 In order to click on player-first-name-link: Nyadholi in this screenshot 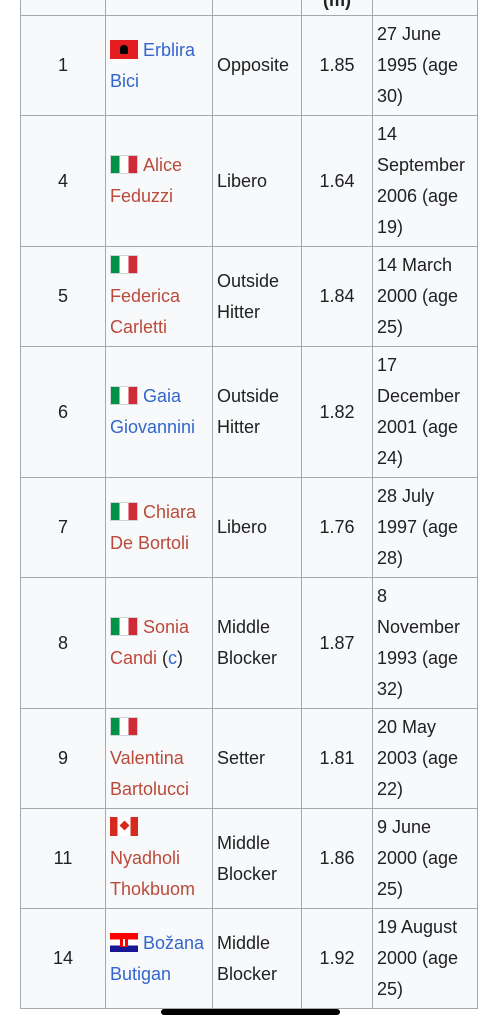, I will do `click(145, 858)`.